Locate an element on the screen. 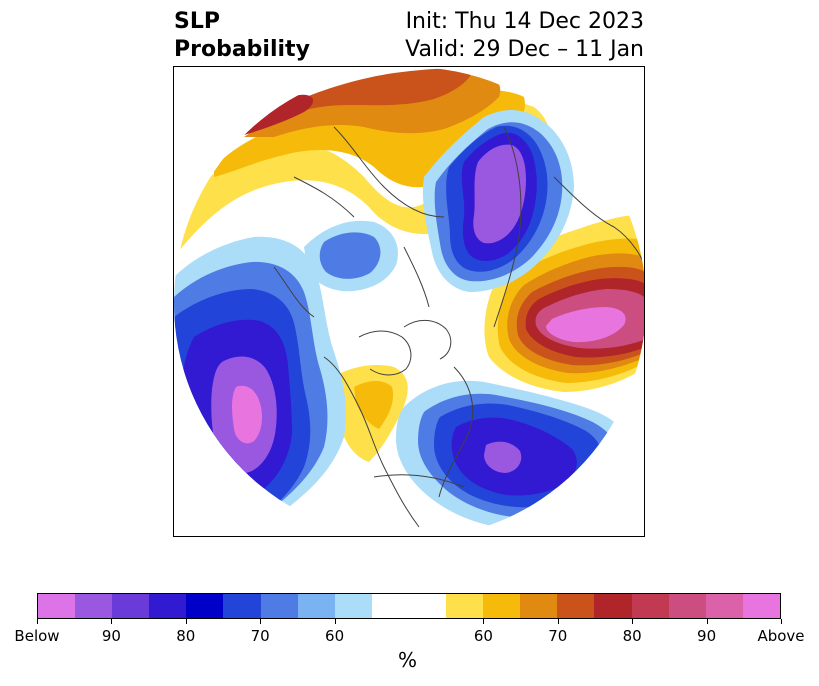 This screenshot has height=686, width=819. colorbar-tick-label: Above is located at coordinates (781, 636).